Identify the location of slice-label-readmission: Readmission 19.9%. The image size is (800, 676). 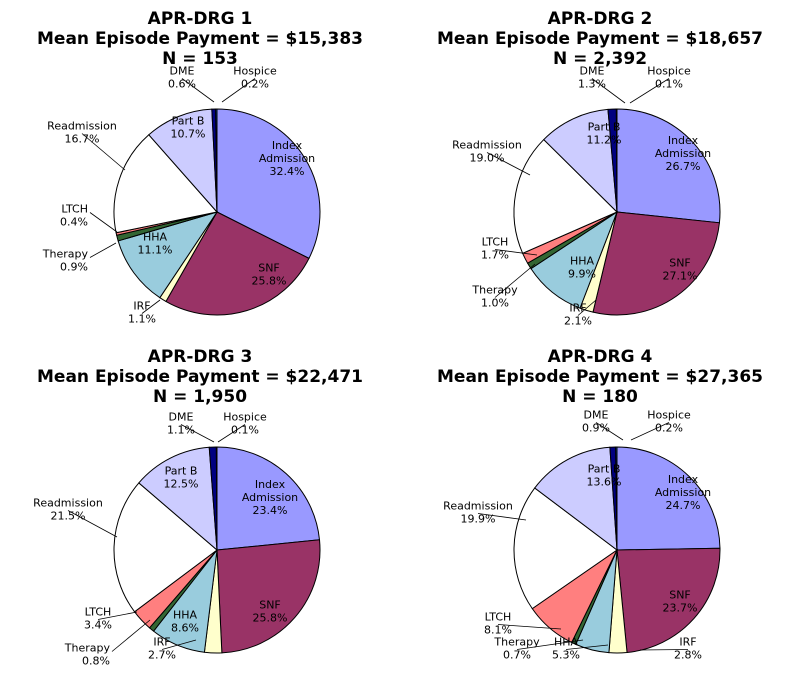
(478, 513).